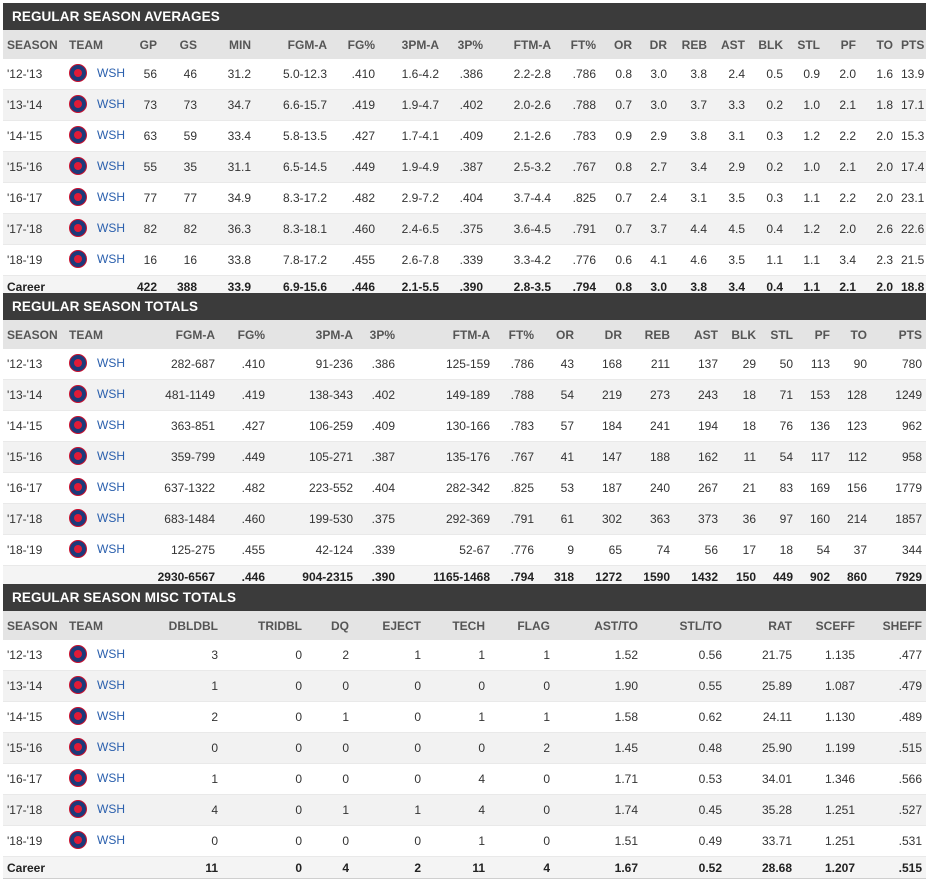 The width and height of the screenshot is (929, 879). I want to click on stat-cell: 0.3, so click(768, 198).